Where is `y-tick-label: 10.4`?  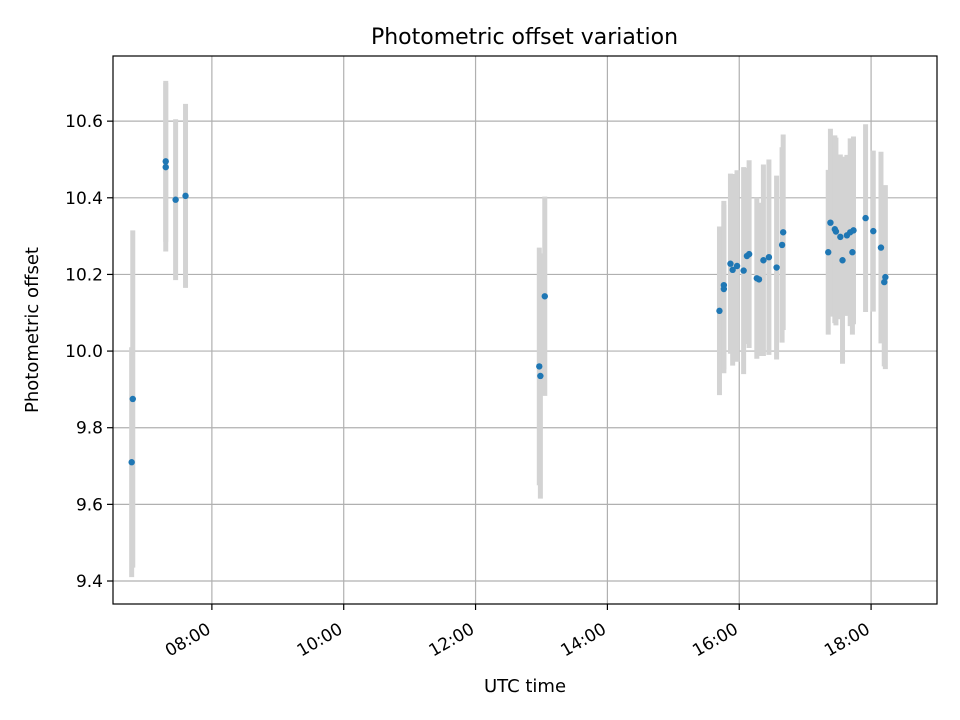 y-tick-label: 10.4 is located at coordinates (84, 199).